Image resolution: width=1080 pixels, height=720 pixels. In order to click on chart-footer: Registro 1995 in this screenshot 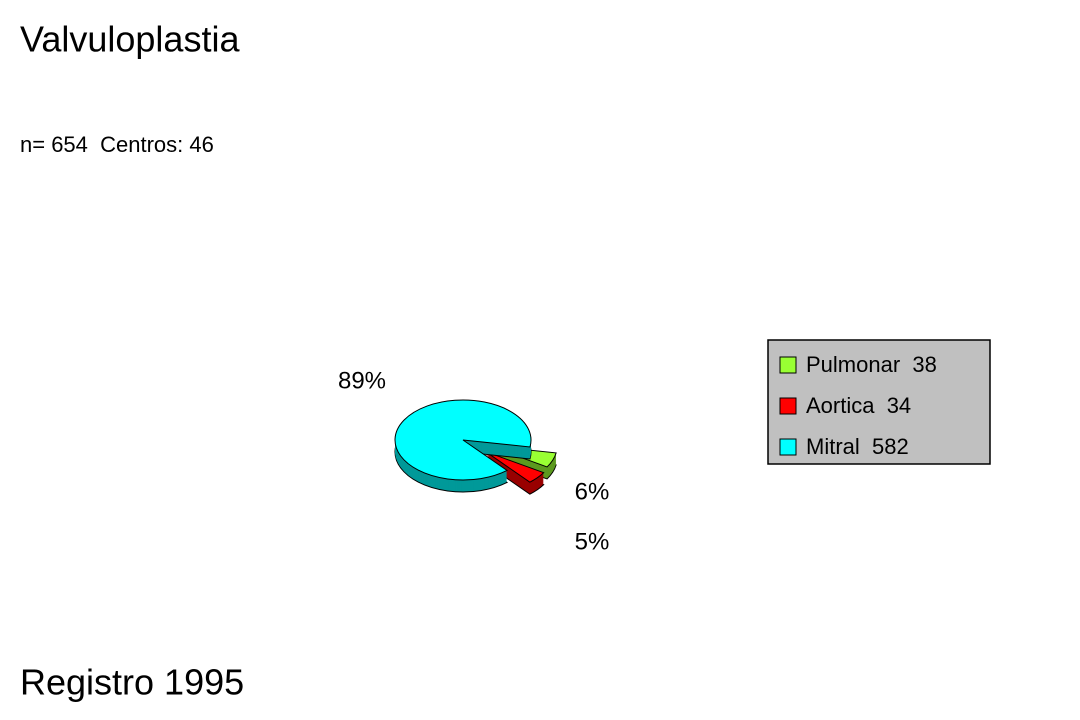, I will do `click(132, 682)`.